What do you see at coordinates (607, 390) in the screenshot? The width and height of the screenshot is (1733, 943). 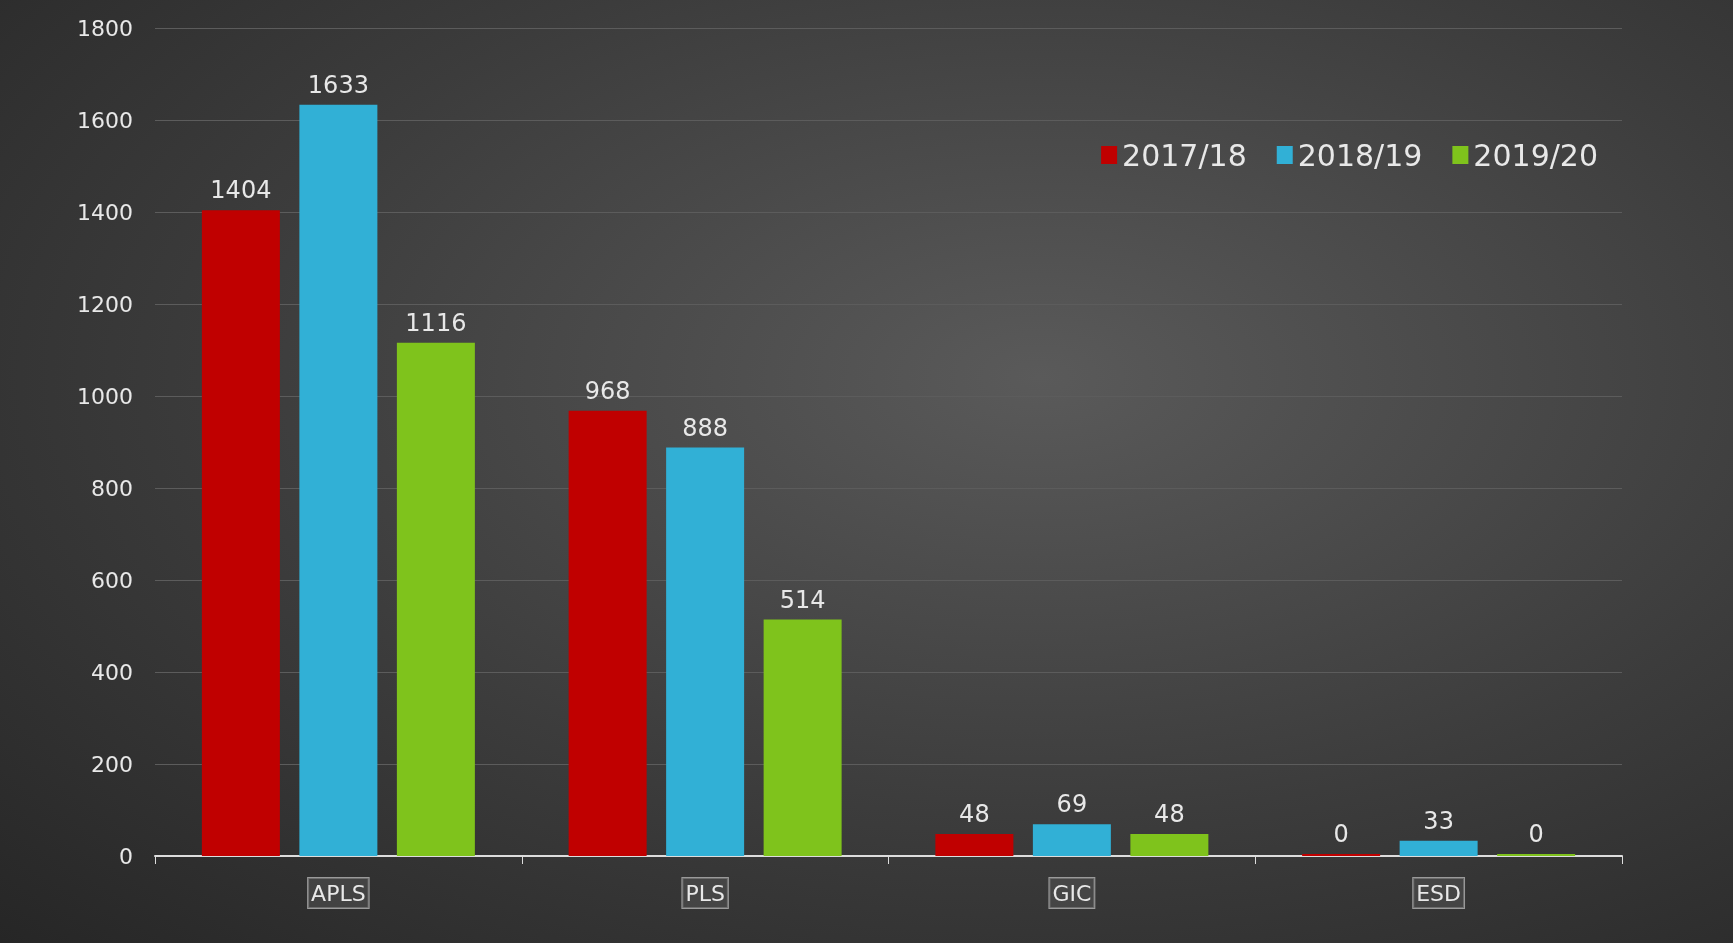 I see `data-label: 968` at bounding box center [607, 390].